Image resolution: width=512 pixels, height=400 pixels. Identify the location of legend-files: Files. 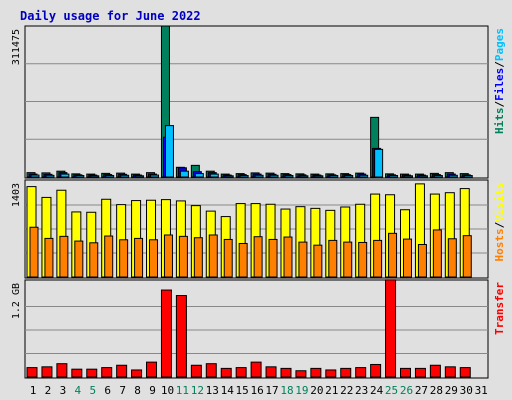
(499, 84).